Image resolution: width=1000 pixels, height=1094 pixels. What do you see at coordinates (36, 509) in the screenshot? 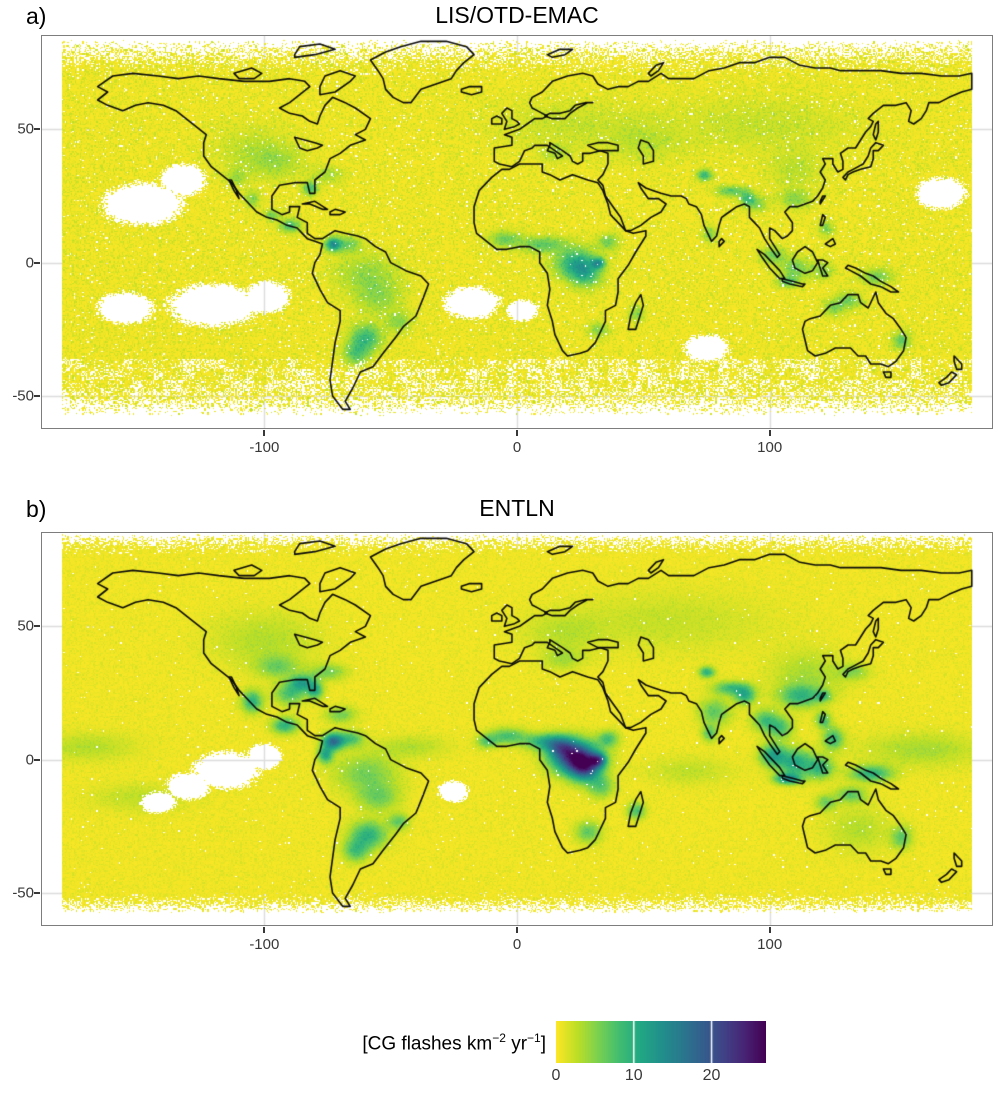
I see `panel-b-label: b)` at bounding box center [36, 509].